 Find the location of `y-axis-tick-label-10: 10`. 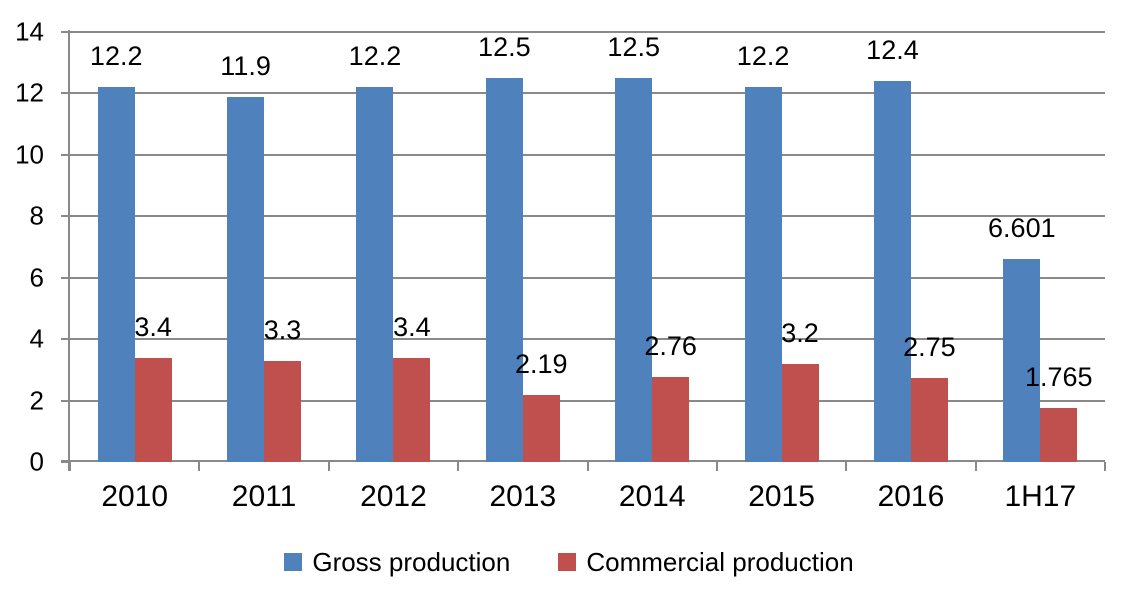

y-axis-tick-label-10: 10 is located at coordinates (29, 154).